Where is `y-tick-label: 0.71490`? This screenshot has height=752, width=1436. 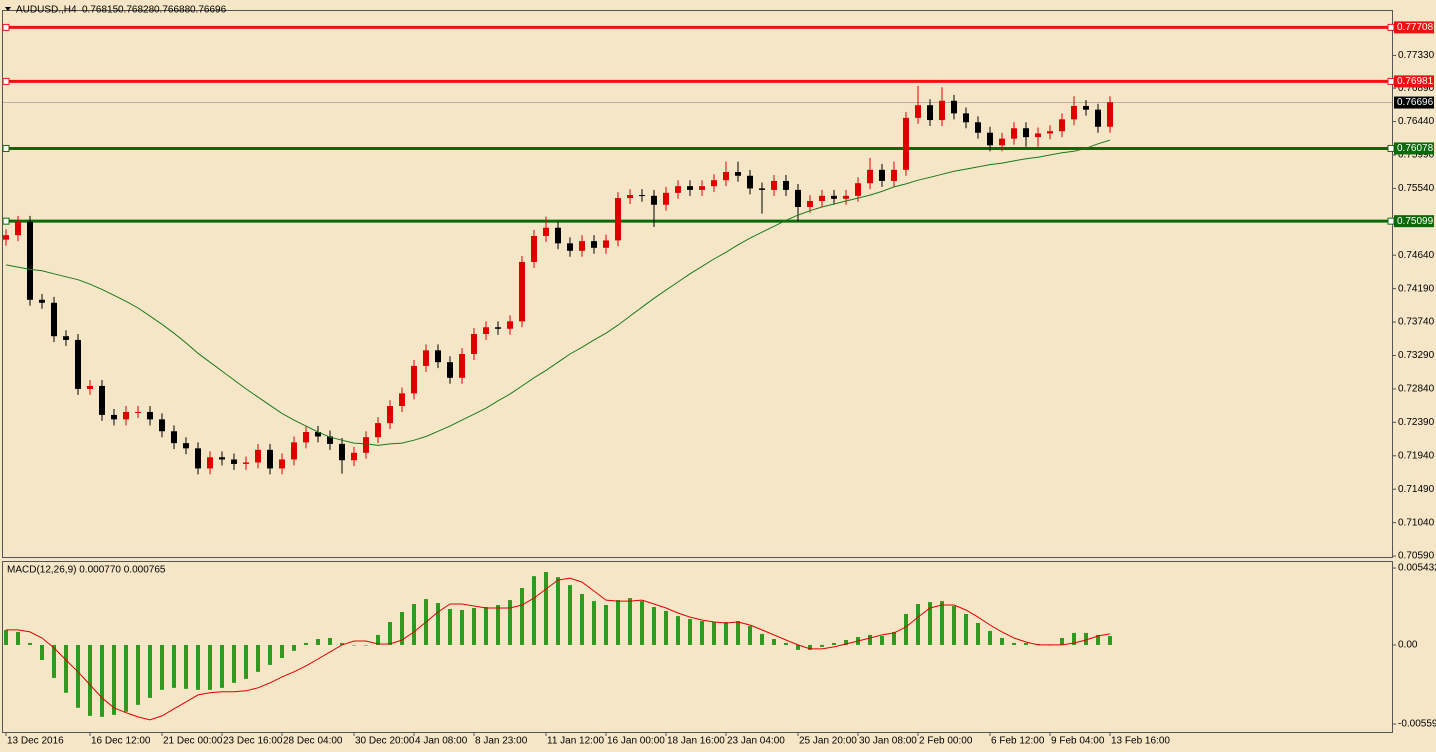 y-tick-label: 0.71490 is located at coordinates (1416, 489).